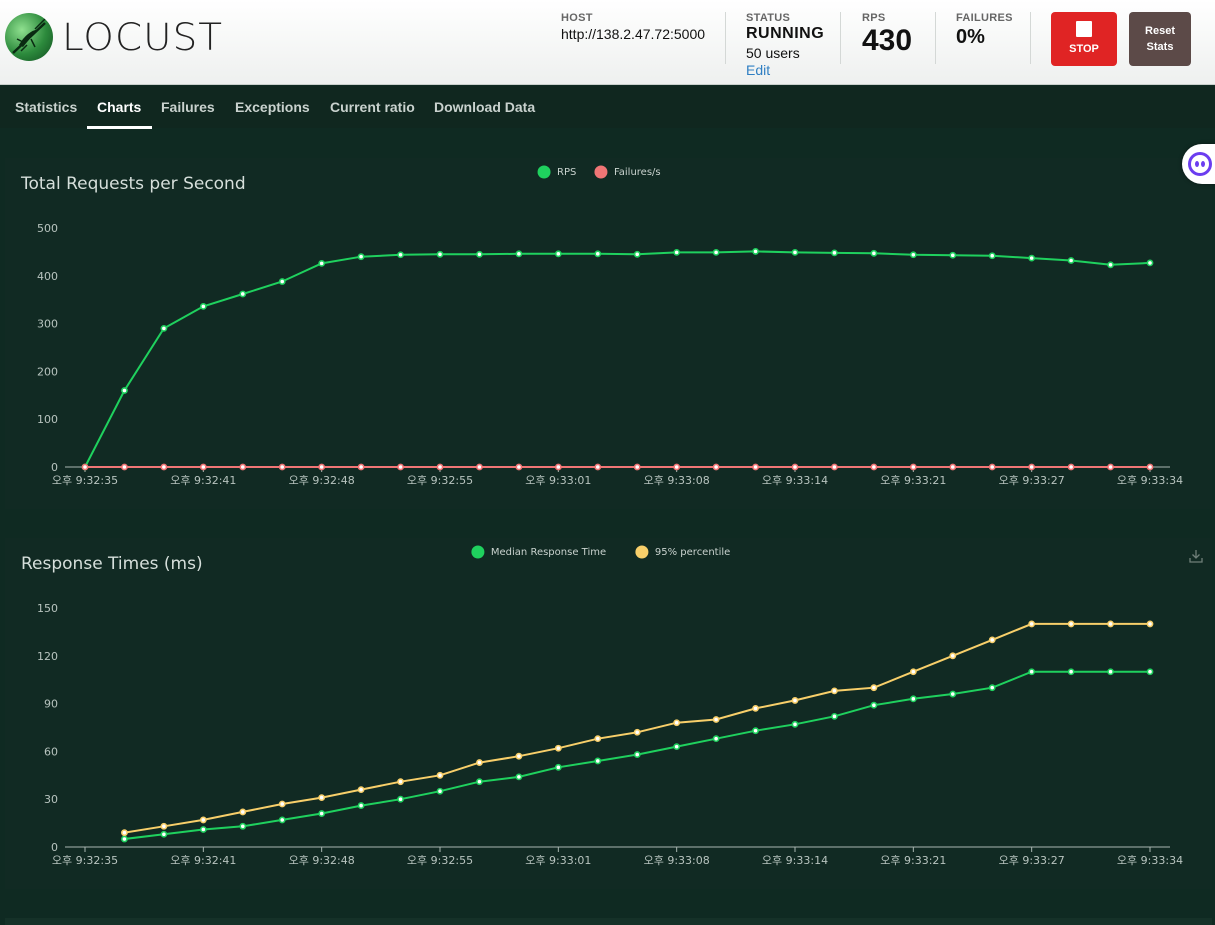 The image size is (1215, 925). What do you see at coordinates (485, 107) in the screenshot?
I see `tab-download-data: Download Data` at bounding box center [485, 107].